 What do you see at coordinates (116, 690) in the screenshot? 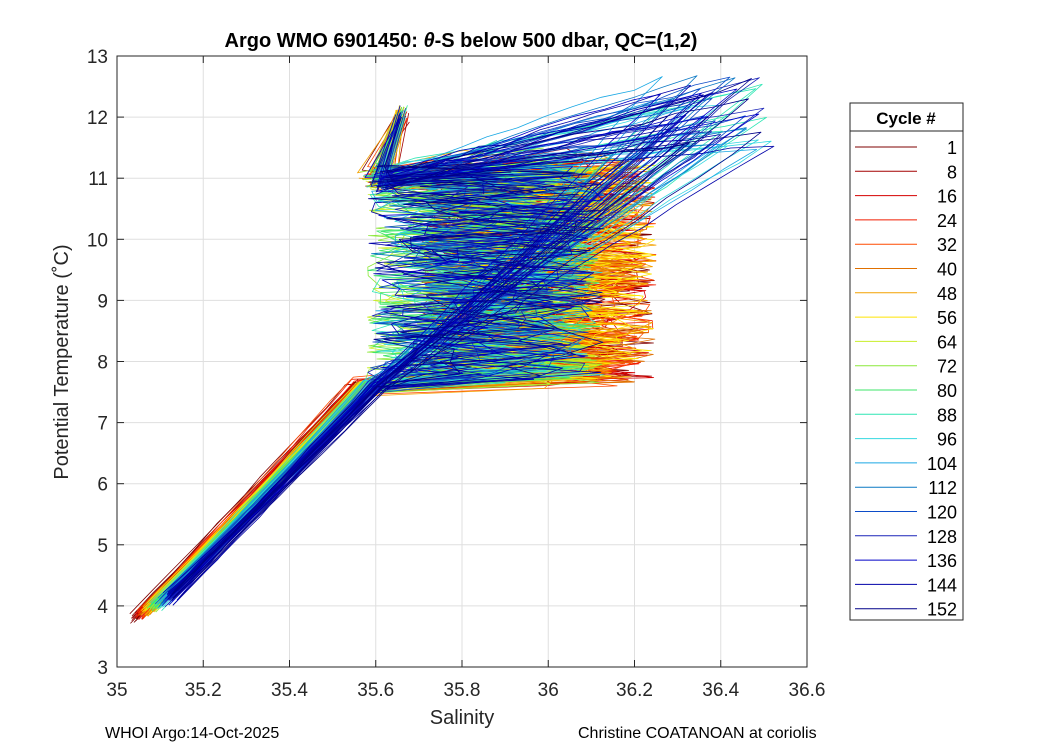
I see `x-tick-label: 35` at bounding box center [116, 690].